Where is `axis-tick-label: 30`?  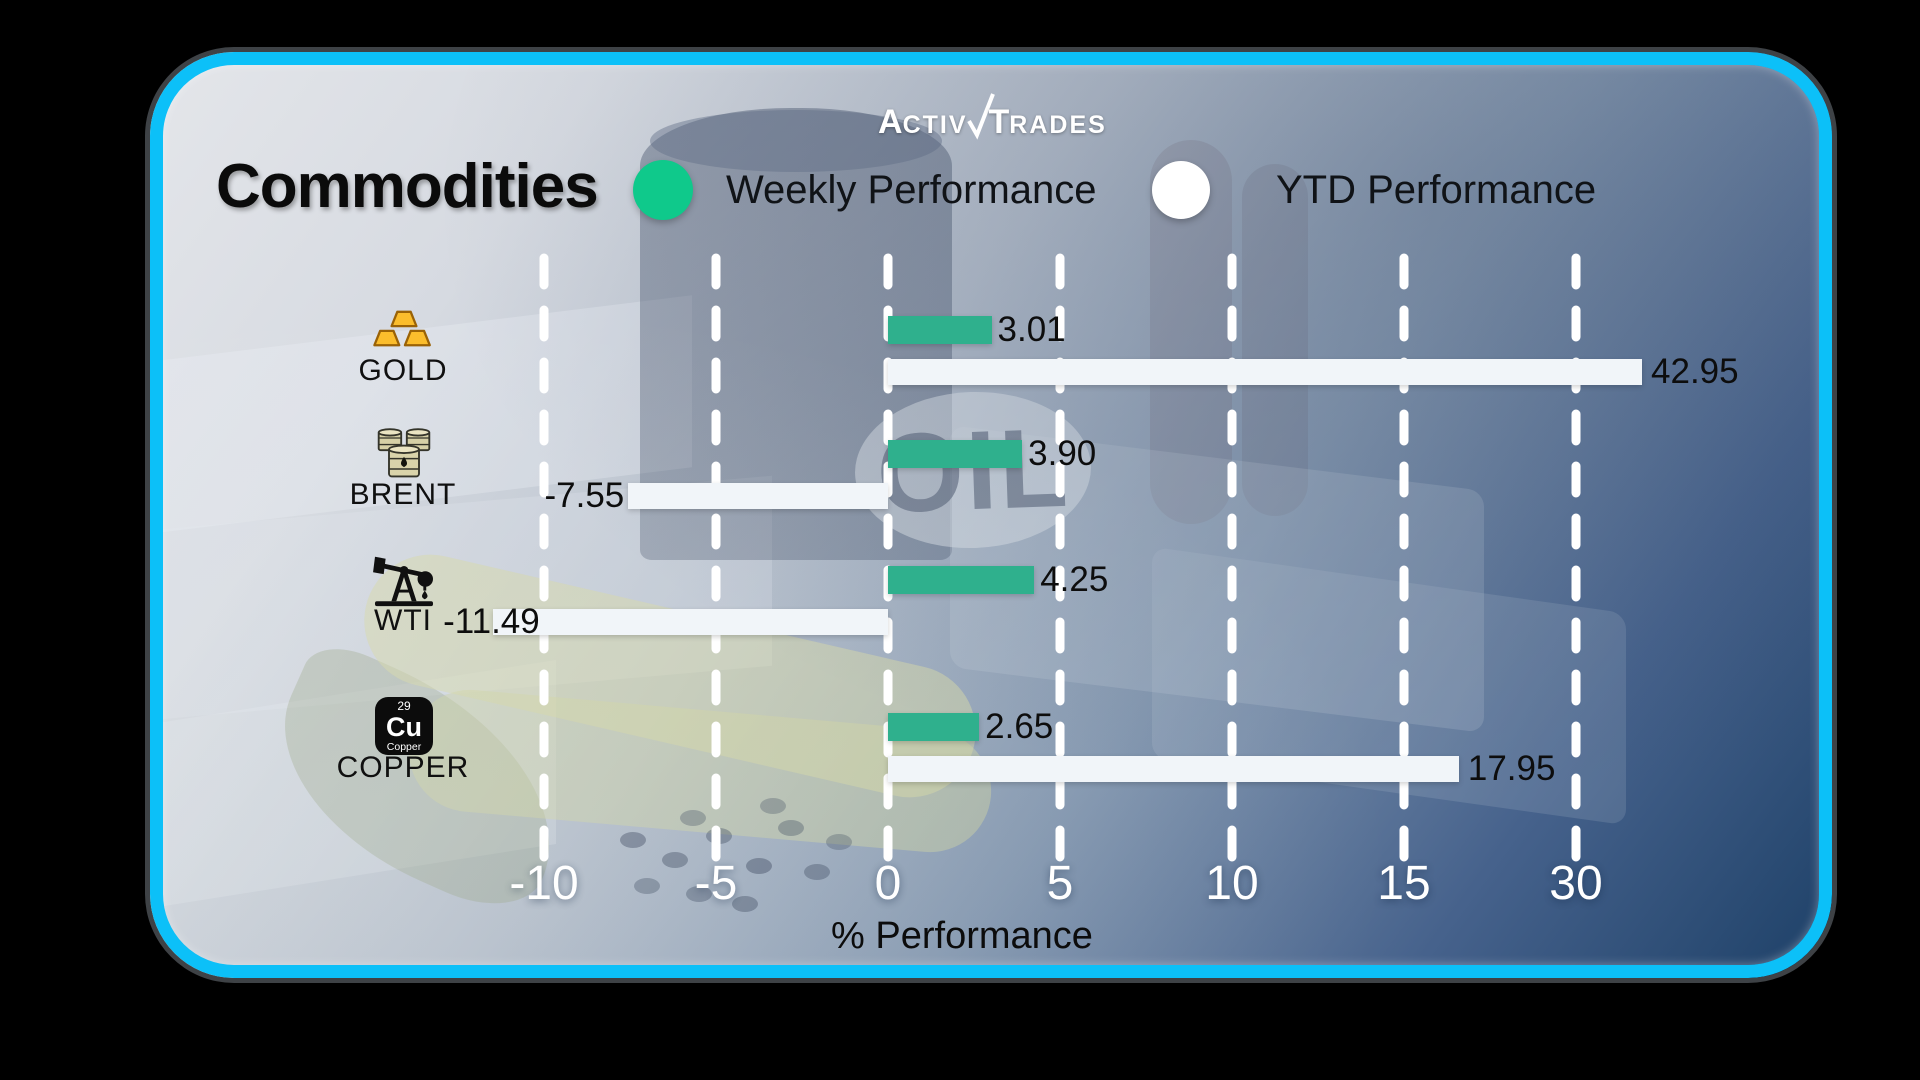
axis-tick-label: 30 is located at coordinates (1576, 883).